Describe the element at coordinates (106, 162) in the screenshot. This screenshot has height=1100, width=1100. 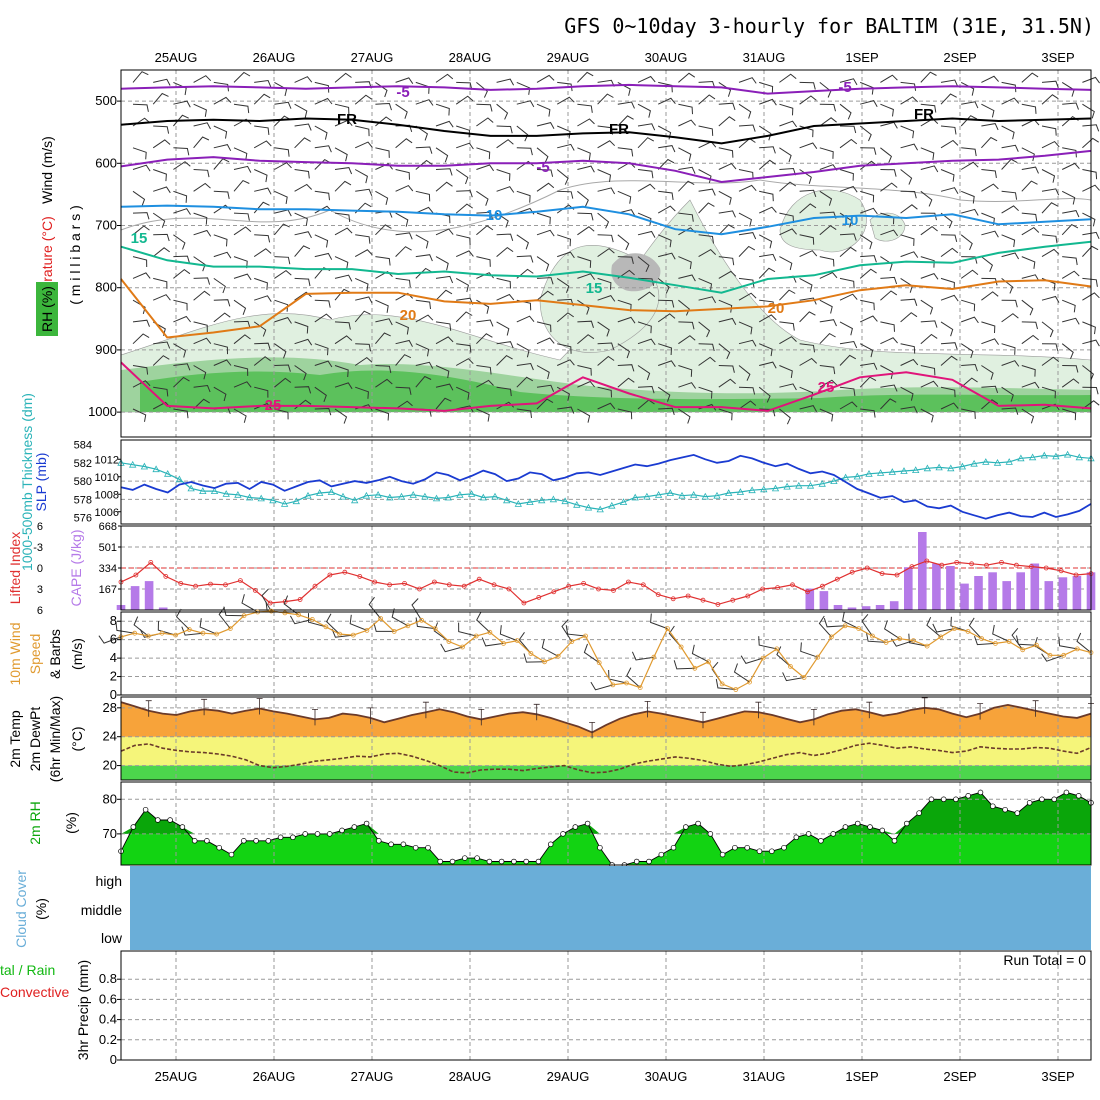
I see `p1-ytick-1: 600` at that location.